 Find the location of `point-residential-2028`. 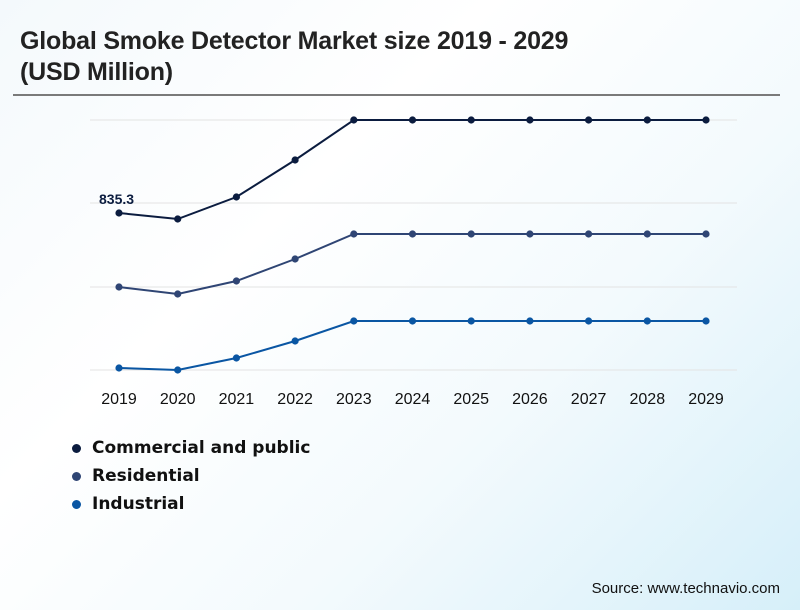

point-residential-2028 is located at coordinates (647, 234).